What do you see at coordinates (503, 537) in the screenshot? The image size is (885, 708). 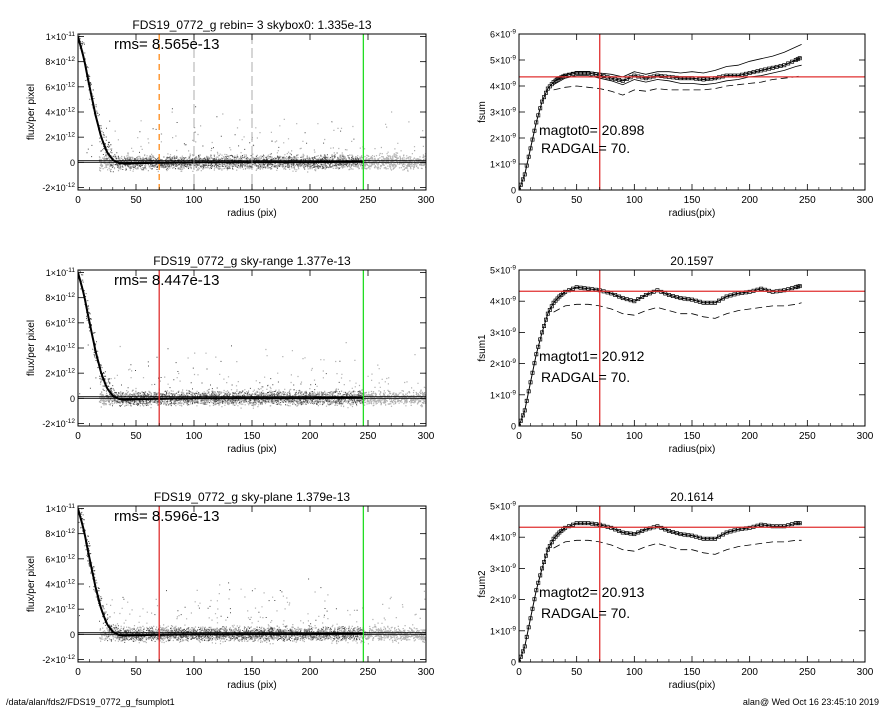 I see `y-tick-label: 4×10⁻⁹` at bounding box center [503, 537].